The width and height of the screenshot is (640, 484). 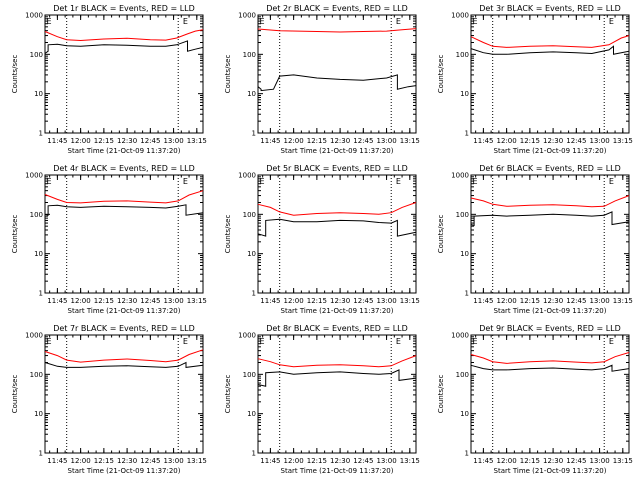 What do you see at coordinates (124, 168) in the screenshot?
I see `panel-title: Det 4r BLACK = Events, RED = LLD` at bounding box center [124, 168].